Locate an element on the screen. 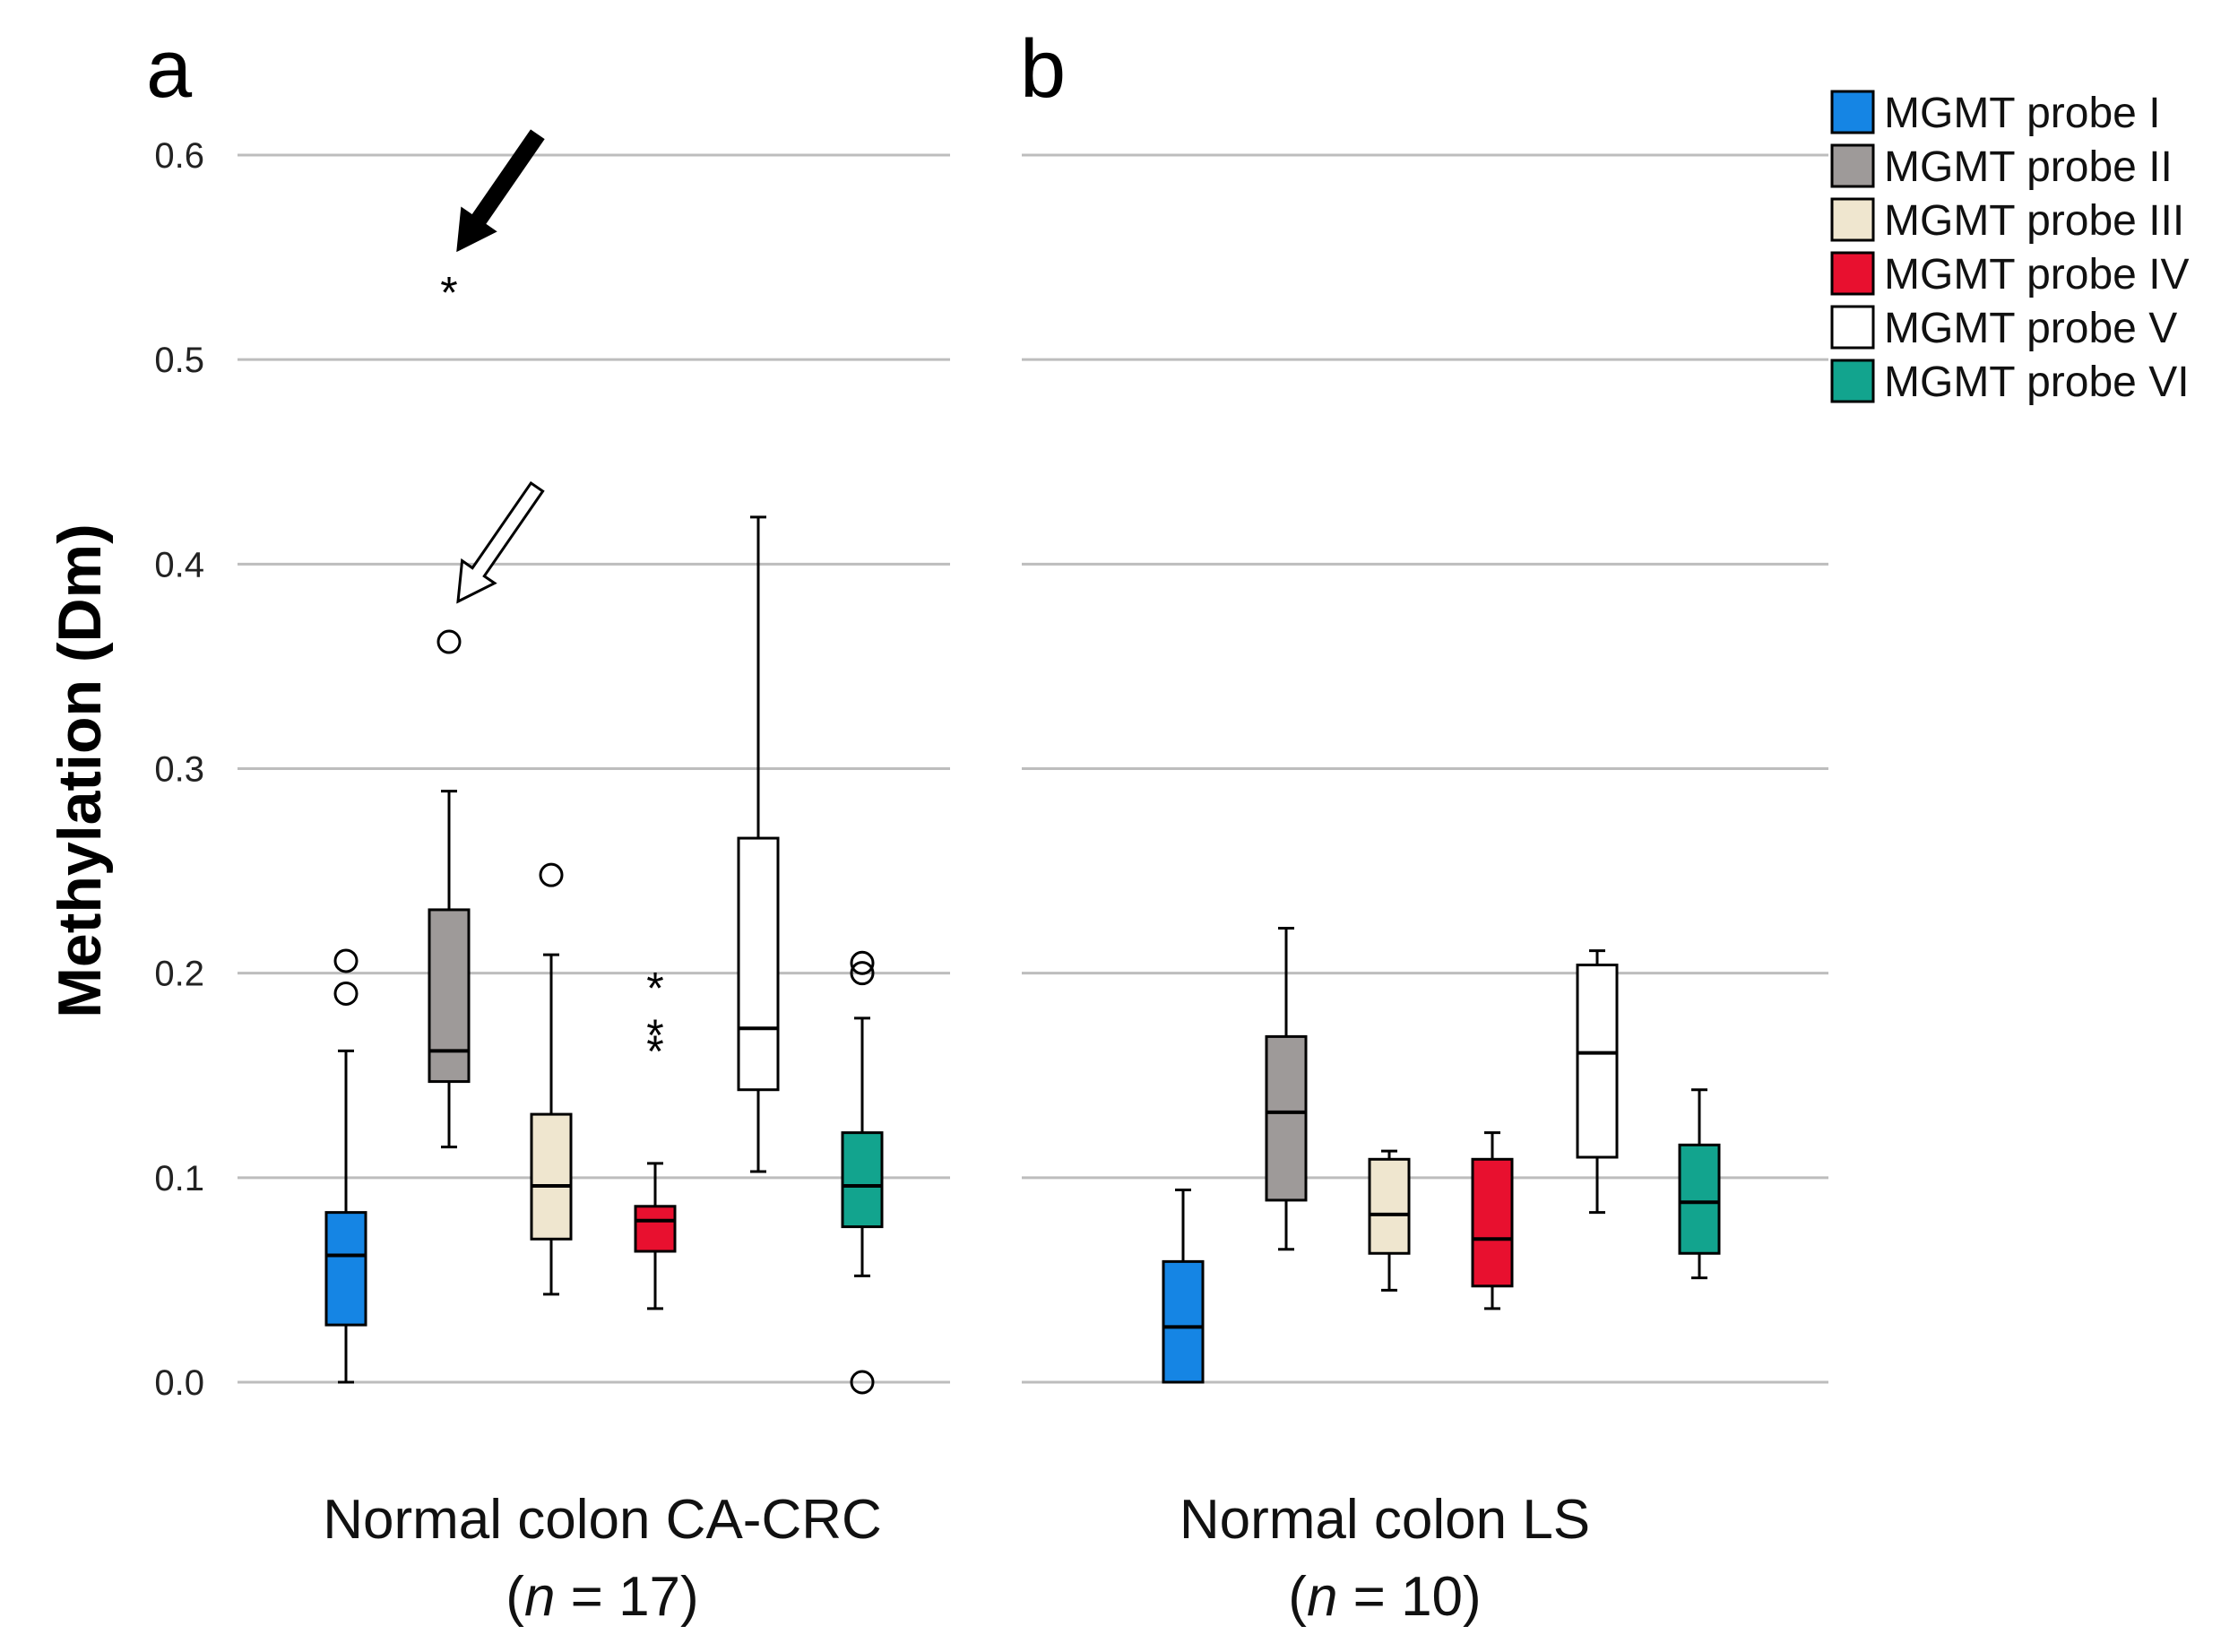 This screenshot has height=1652, width=2221. legend-item: MGMT probe III is located at coordinates (2007, 221).